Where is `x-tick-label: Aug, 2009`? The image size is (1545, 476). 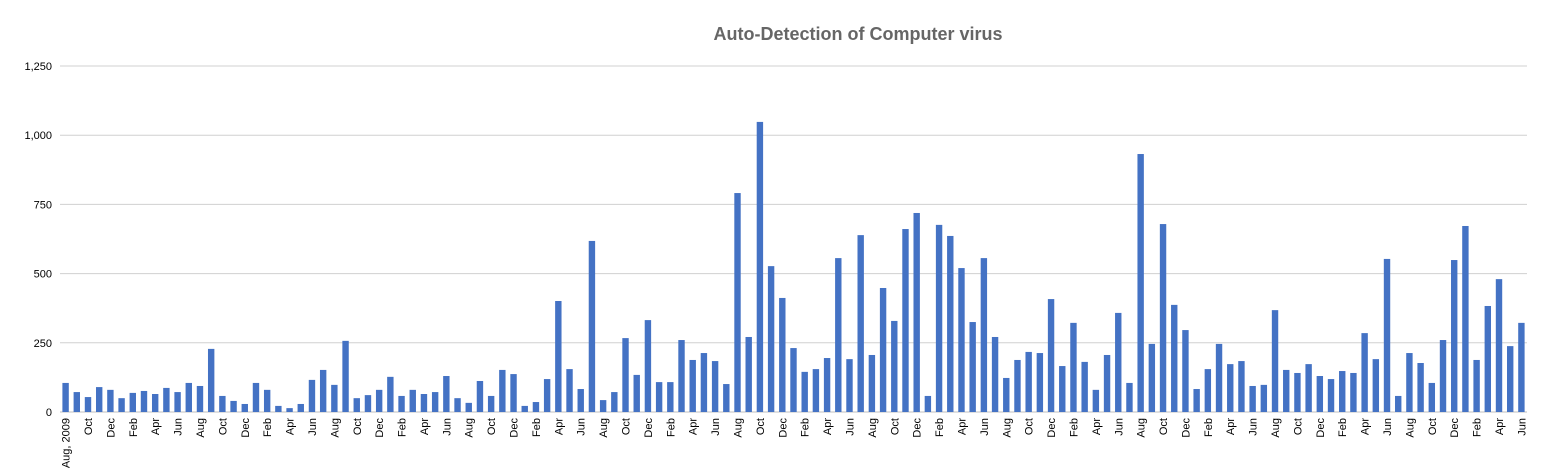
x-tick-label: Aug, 2009 is located at coordinates (67, 443).